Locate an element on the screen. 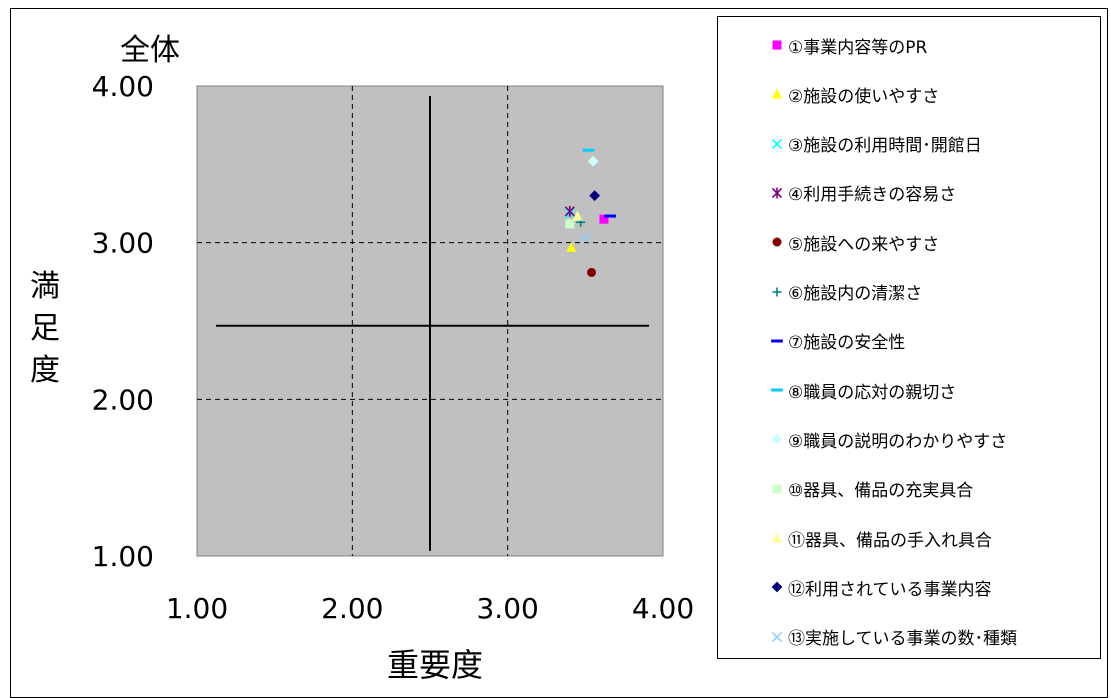 The image size is (1111, 698). legend-label: ⑤施設への来やすさ is located at coordinates (864, 244).